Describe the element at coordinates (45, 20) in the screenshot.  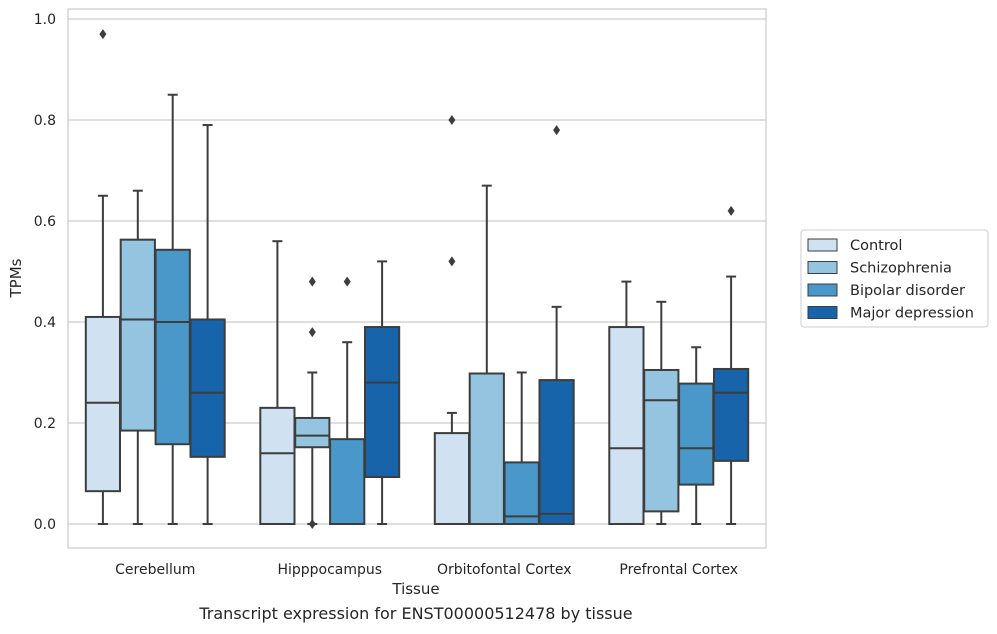
I see `y-tick-label: 1.0` at that location.